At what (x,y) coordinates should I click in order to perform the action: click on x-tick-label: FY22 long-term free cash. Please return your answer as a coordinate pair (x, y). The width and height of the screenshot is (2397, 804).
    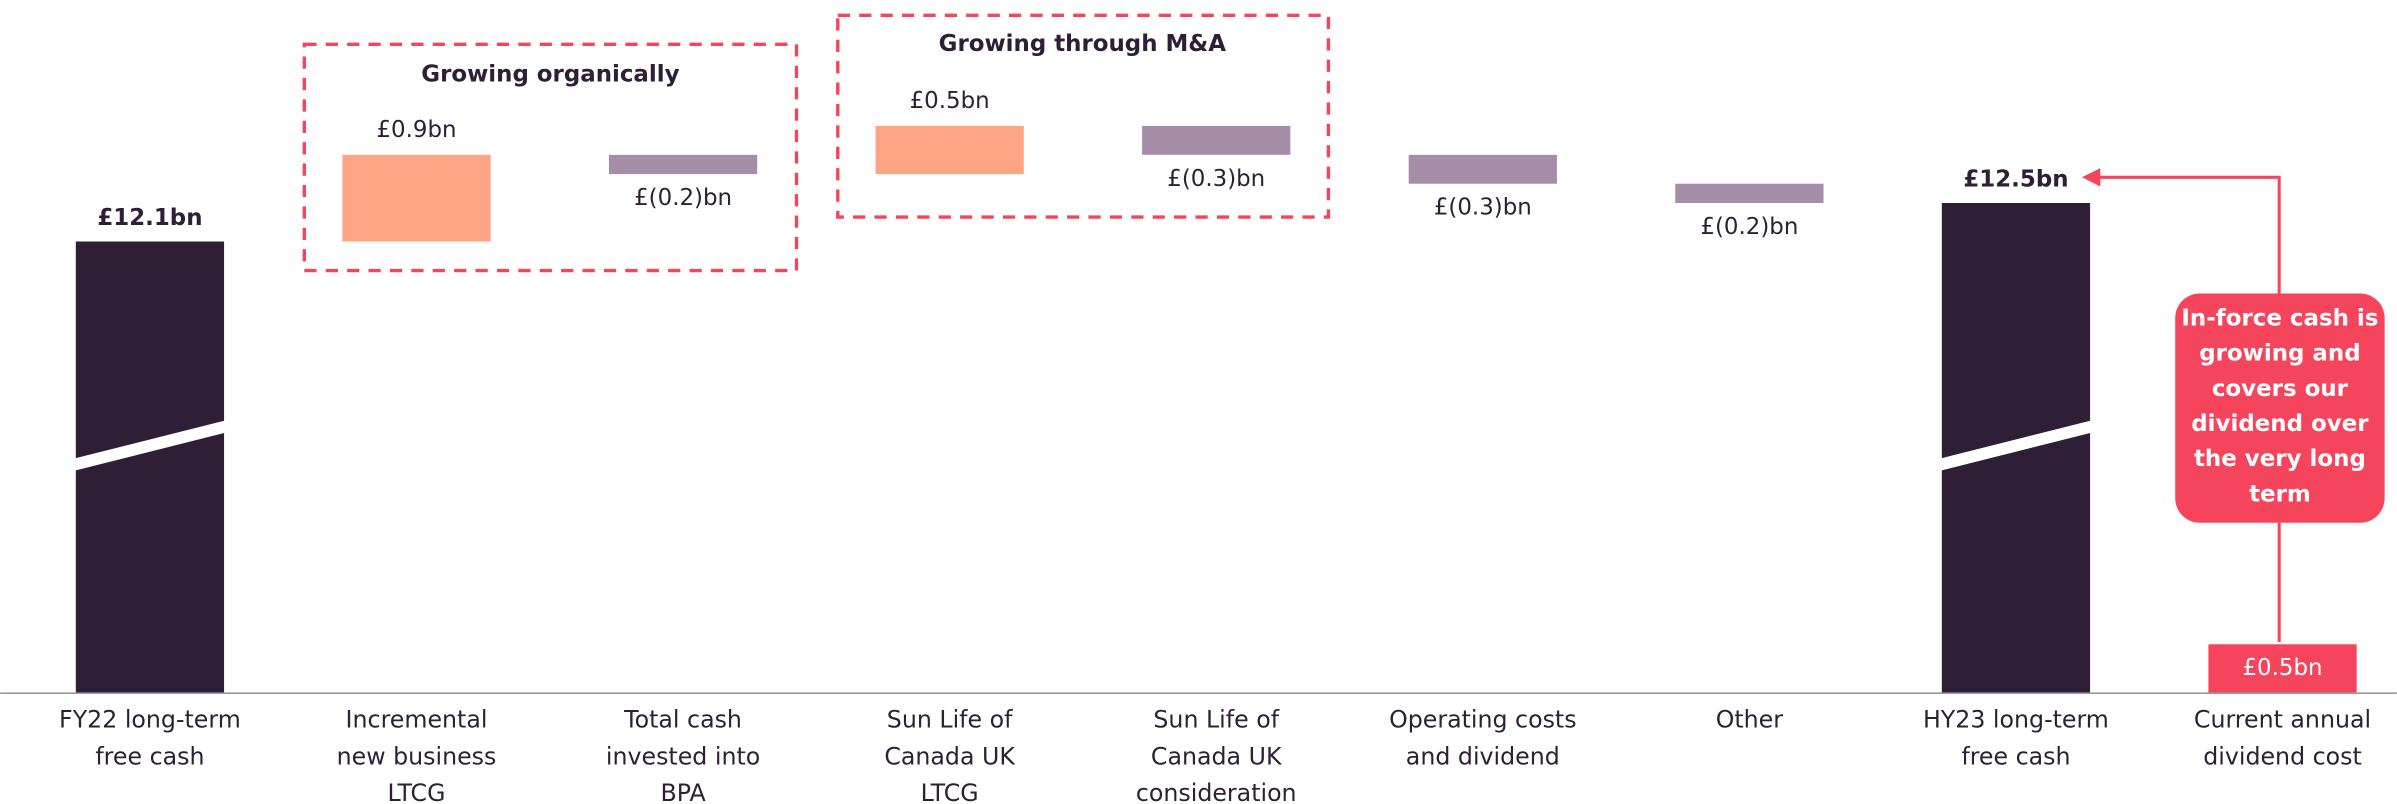
    Looking at the image, I should click on (150, 738).